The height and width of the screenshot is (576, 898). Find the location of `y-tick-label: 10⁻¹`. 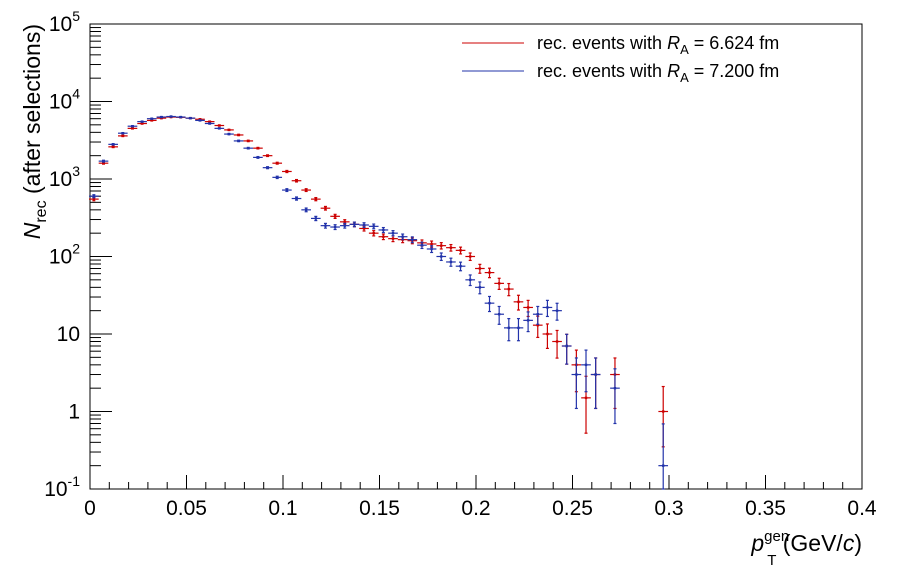

y-tick-label: 10⁻¹ is located at coordinates (62, 487).